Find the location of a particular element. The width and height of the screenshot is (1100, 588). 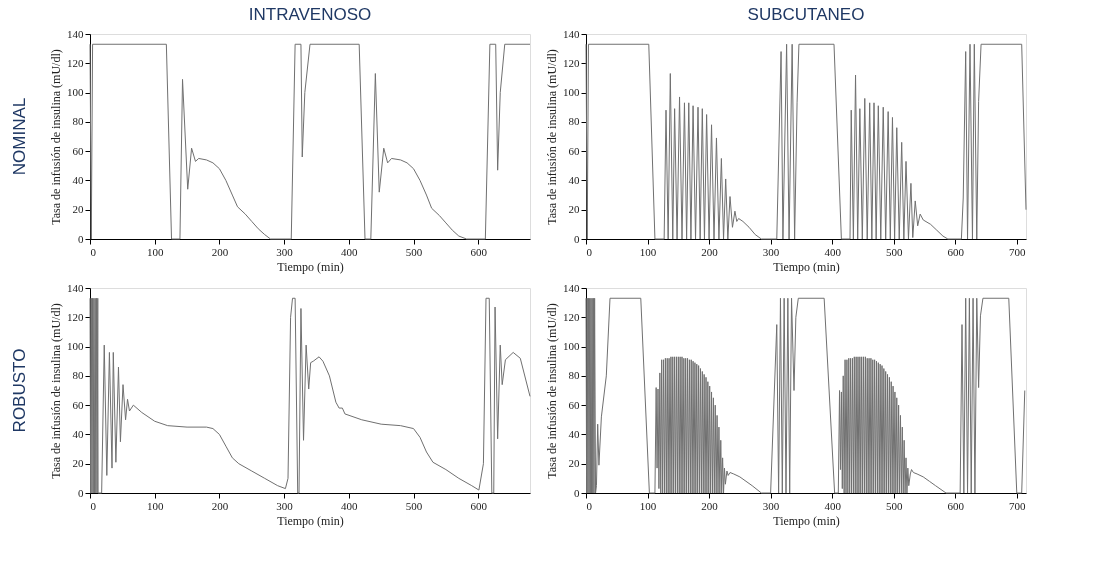

text: NOMINAL is located at coordinates (19, 136).